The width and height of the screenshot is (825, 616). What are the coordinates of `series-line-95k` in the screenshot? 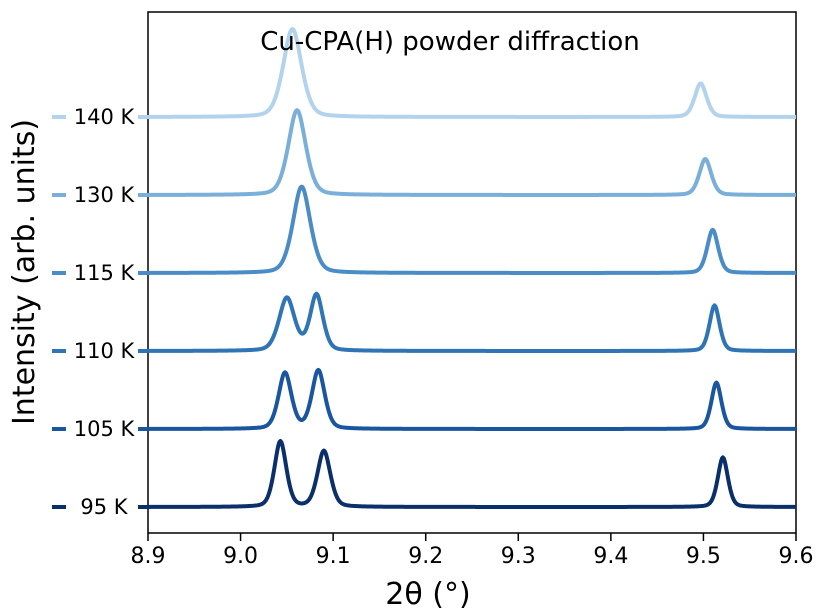 It's located at (472, 473).